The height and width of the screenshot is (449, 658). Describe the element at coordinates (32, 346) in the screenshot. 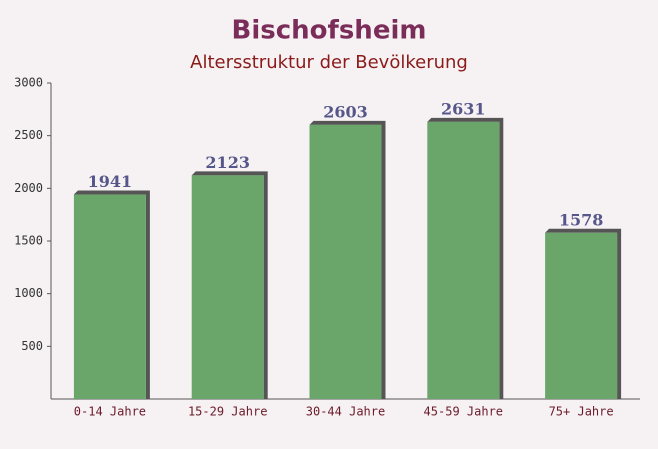

I see `y-tick-label: 500` at that location.